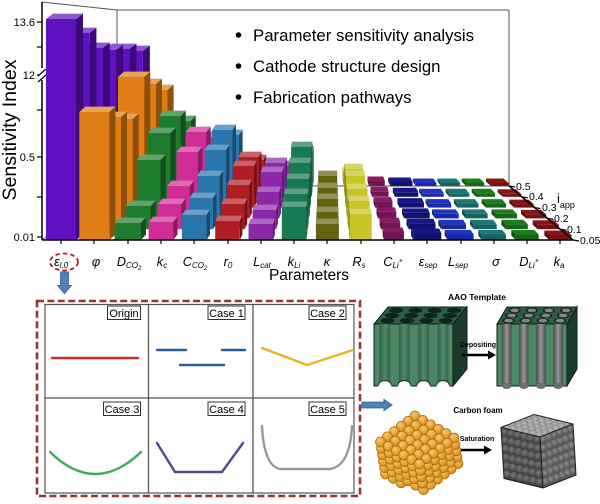  I want to click on svg-text: Fabrication pathways, so click(332, 97).